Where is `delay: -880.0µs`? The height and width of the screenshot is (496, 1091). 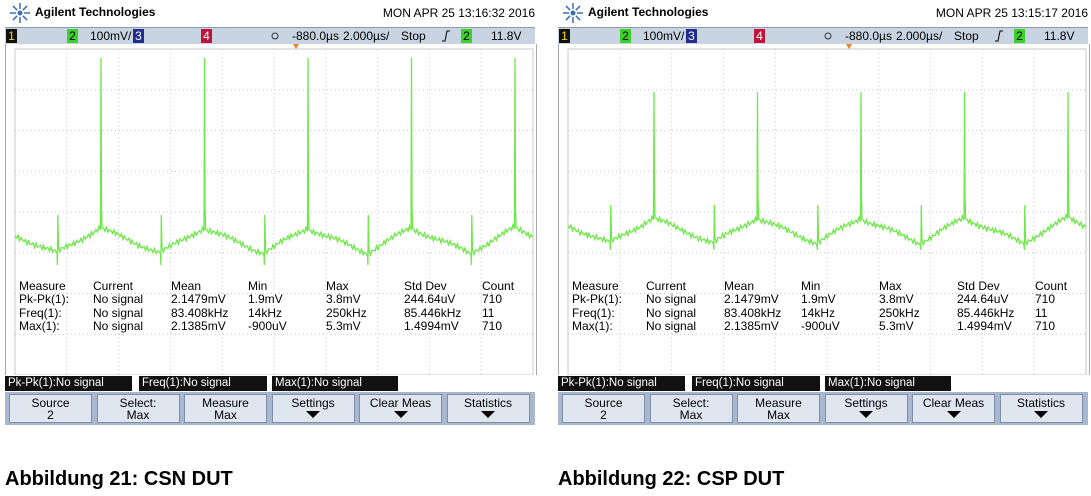 delay: -880.0µs is located at coordinates (315, 36).